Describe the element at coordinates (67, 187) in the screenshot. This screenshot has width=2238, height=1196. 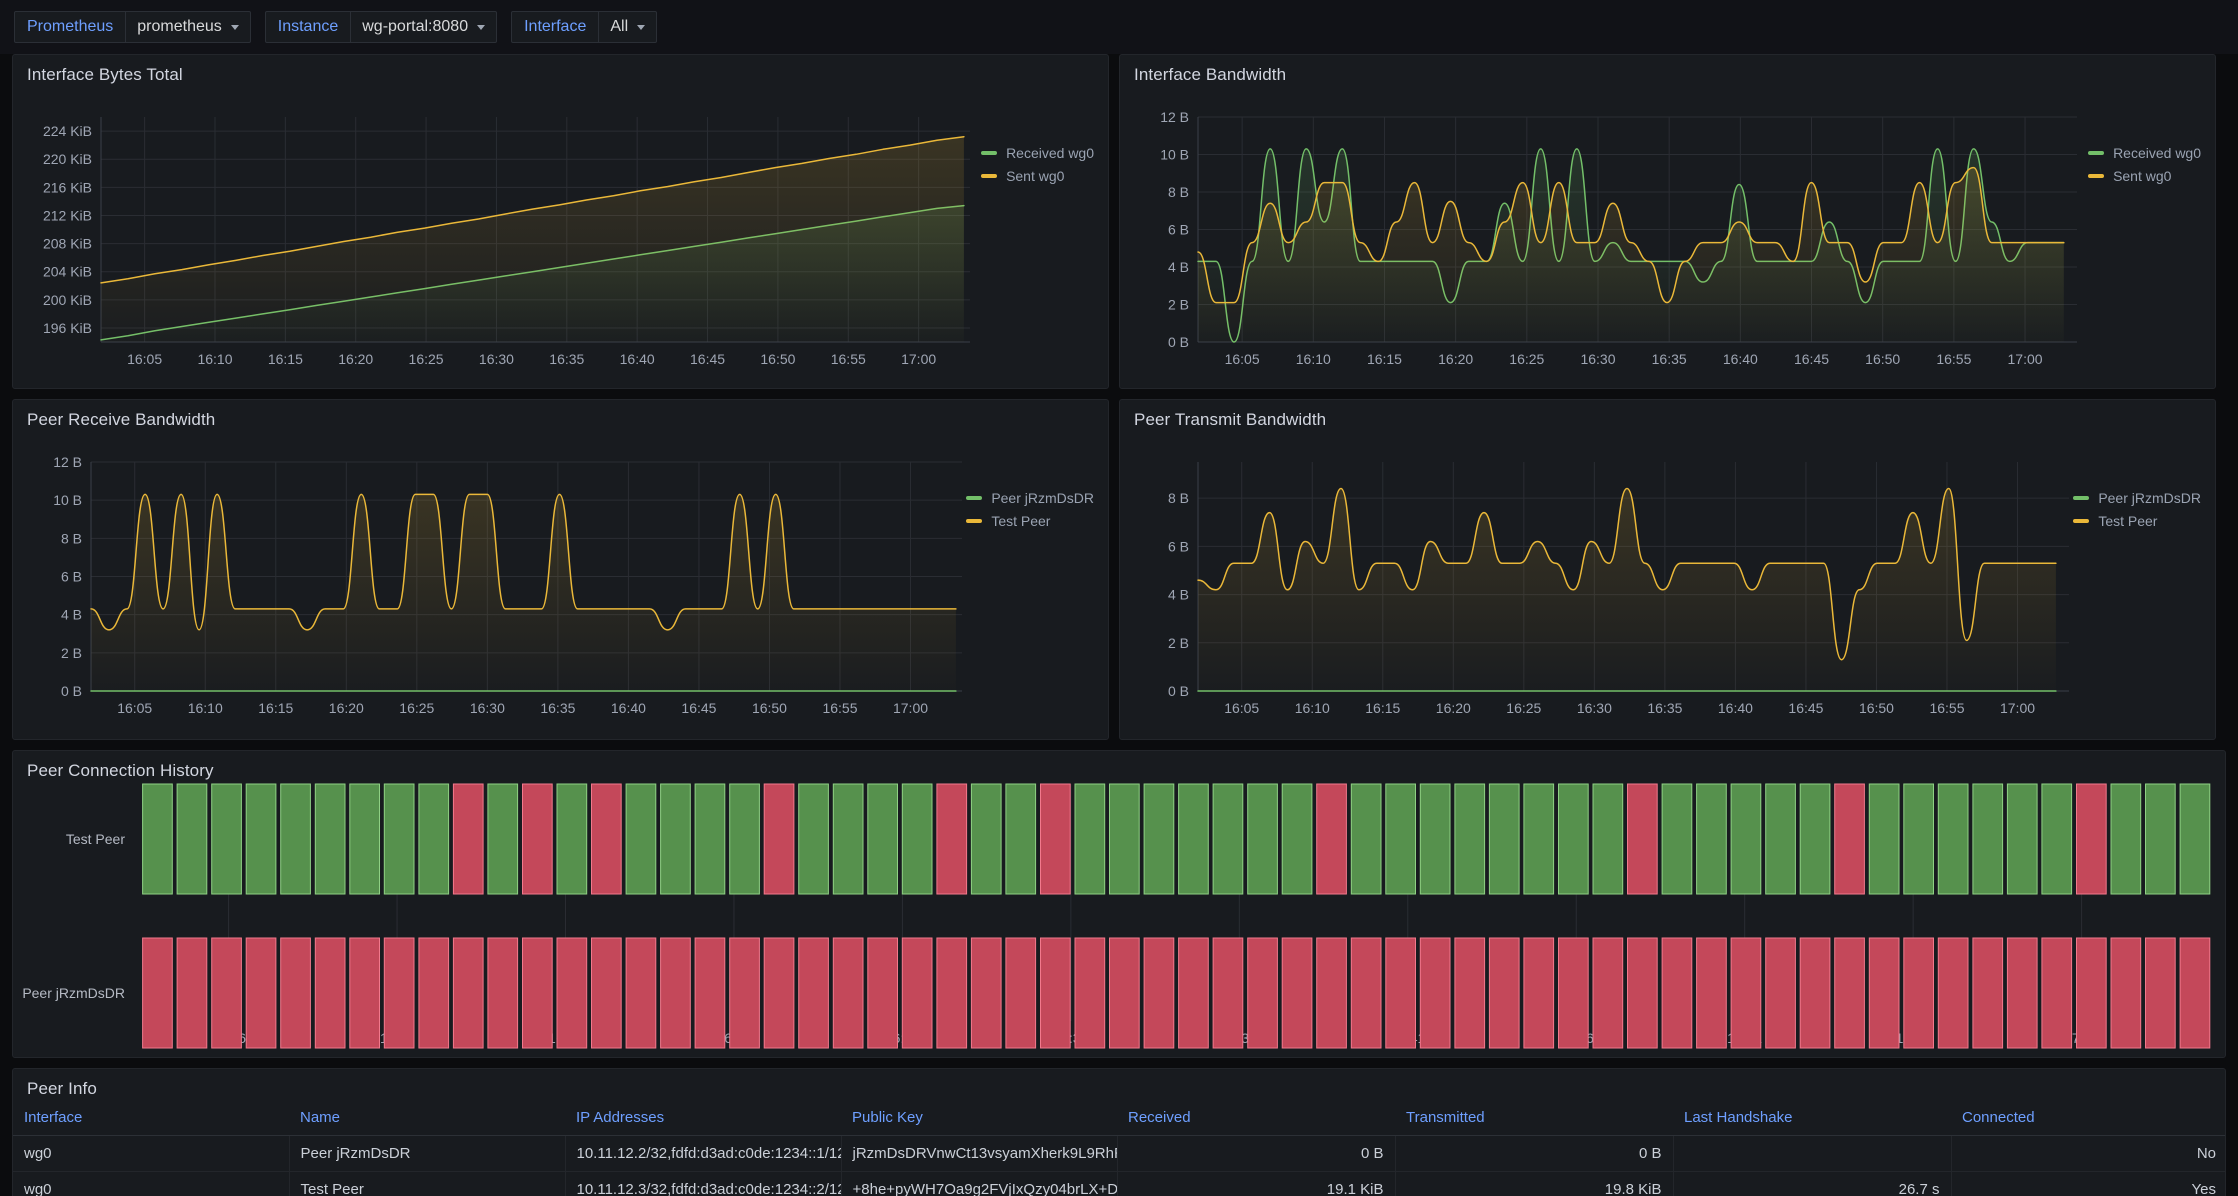
I see `svg-text: 216 KiB` at that location.